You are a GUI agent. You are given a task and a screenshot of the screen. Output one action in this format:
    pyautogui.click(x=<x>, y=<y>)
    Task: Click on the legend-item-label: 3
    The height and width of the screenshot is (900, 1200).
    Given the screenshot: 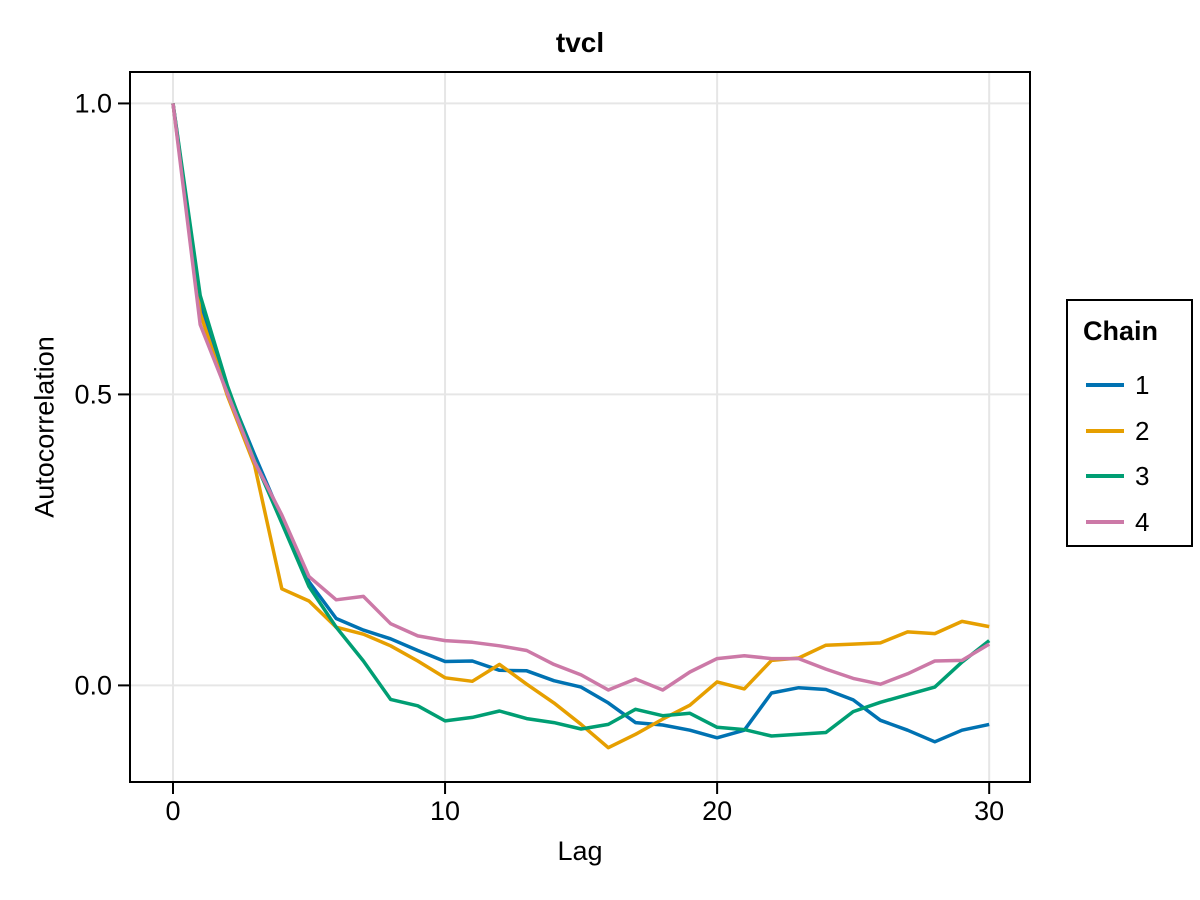 What is the action you would take?
    pyautogui.click(x=1142, y=476)
    